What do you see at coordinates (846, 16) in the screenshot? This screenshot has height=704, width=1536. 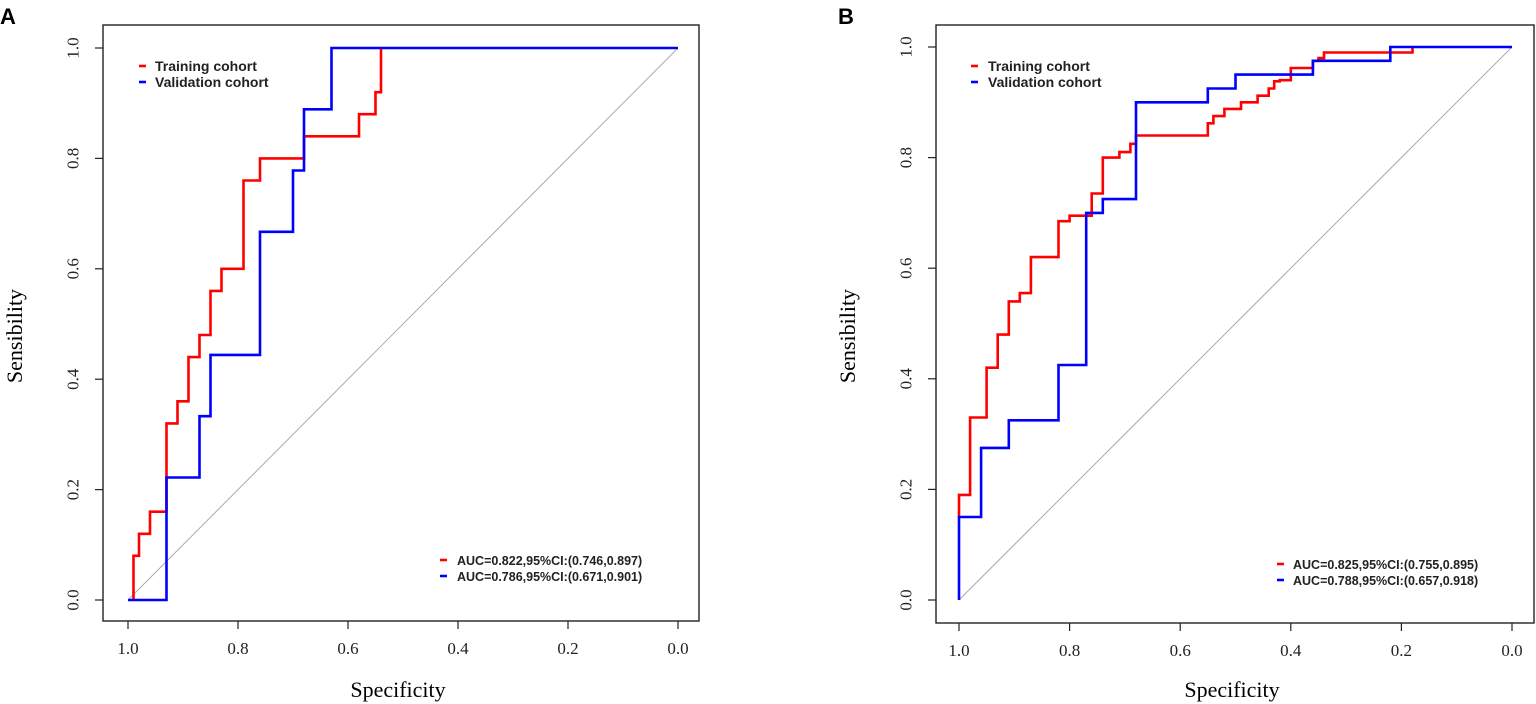 I see `panel-label-b: B` at bounding box center [846, 16].